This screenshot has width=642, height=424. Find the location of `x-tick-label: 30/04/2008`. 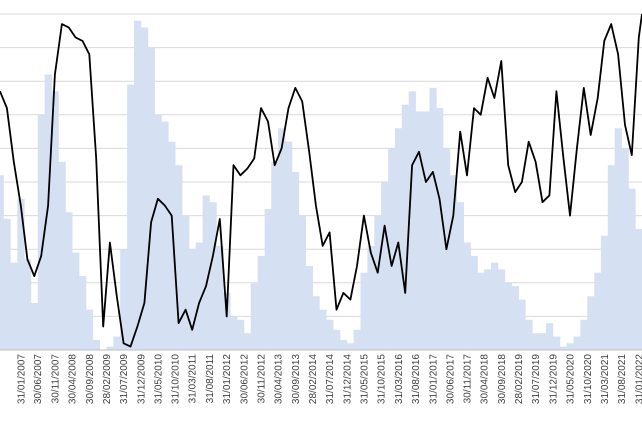

x-tick-label: 30/04/2008 is located at coordinates (73, 379).